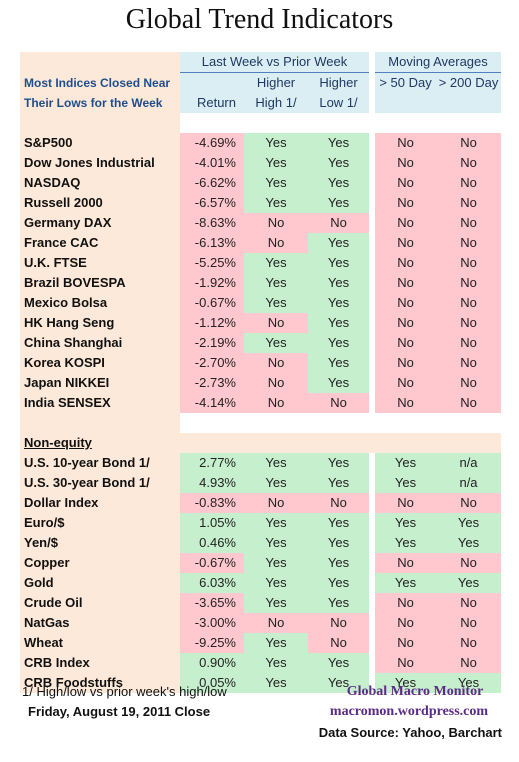 This screenshot has height=762, width=519. I want to click on row-name: U.S. 10-year Bond 1/, so click(100, 463).